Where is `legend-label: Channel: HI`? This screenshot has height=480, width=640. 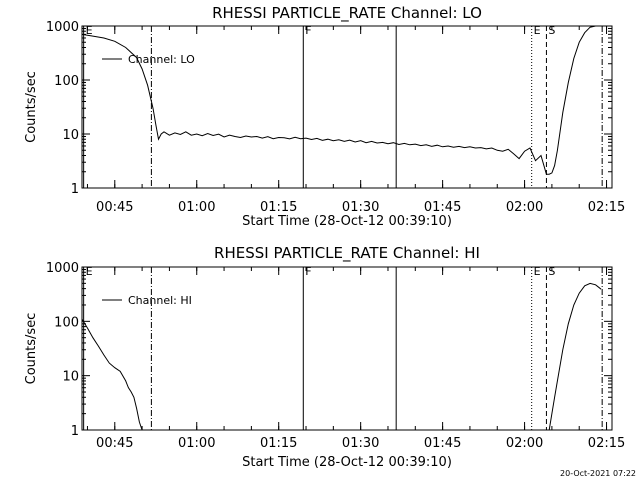 legend-label: Channel: HI is located at coordinates (160, 300).